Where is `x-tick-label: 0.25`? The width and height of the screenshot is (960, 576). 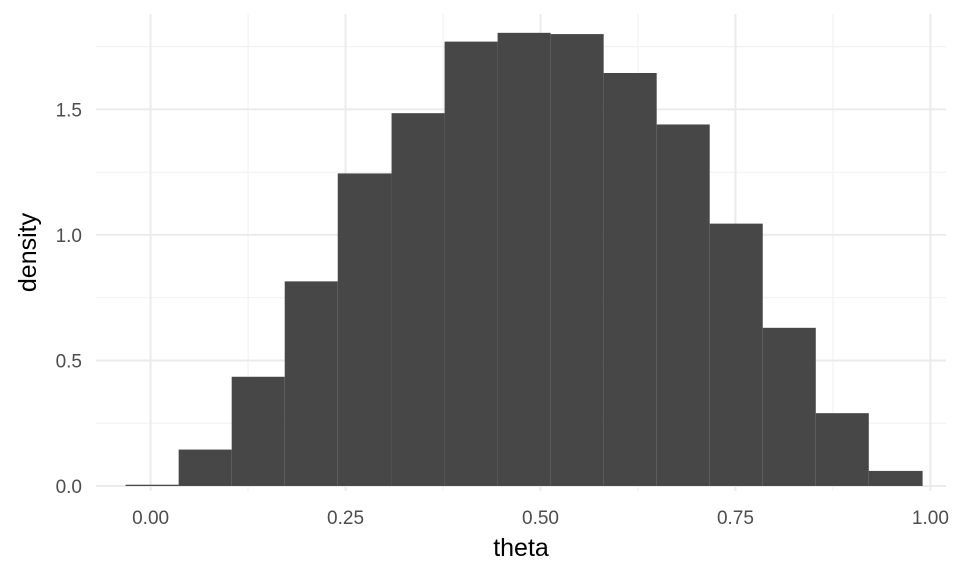 x-tick-label: 0.25 is located at coordinates (345, 518).